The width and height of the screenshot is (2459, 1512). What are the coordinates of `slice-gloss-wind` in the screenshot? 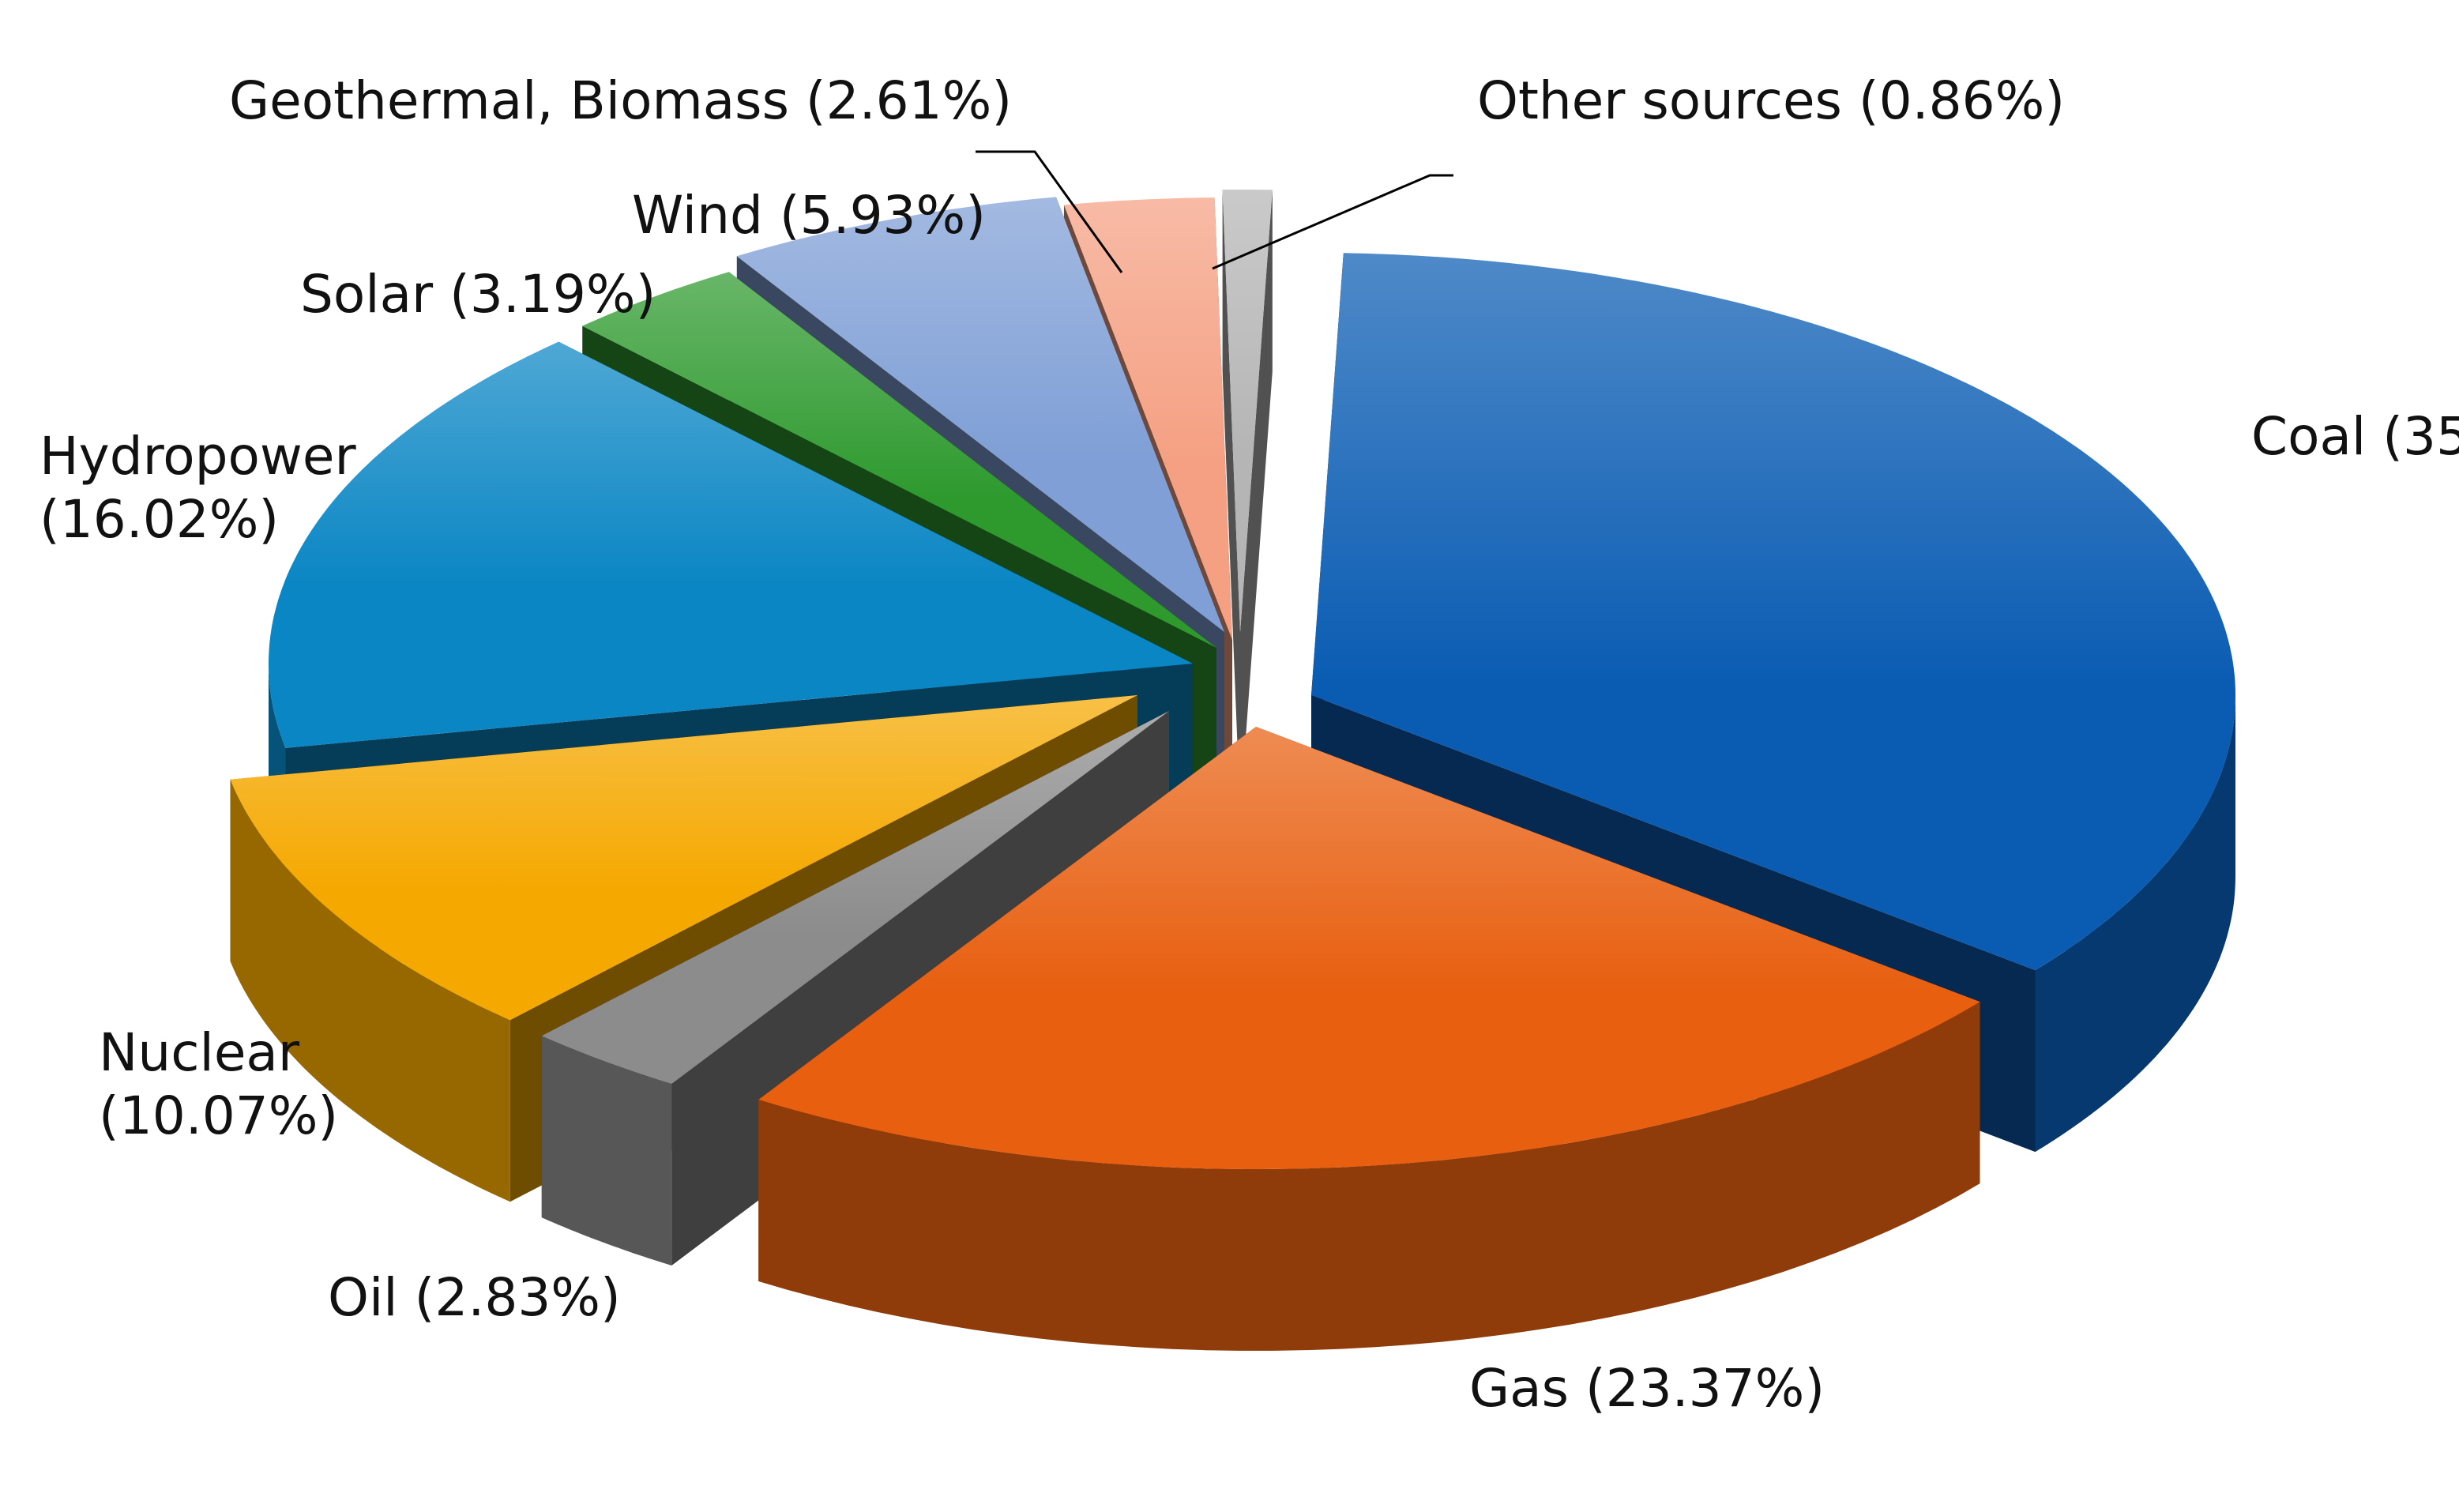 It's located at (980, 414).